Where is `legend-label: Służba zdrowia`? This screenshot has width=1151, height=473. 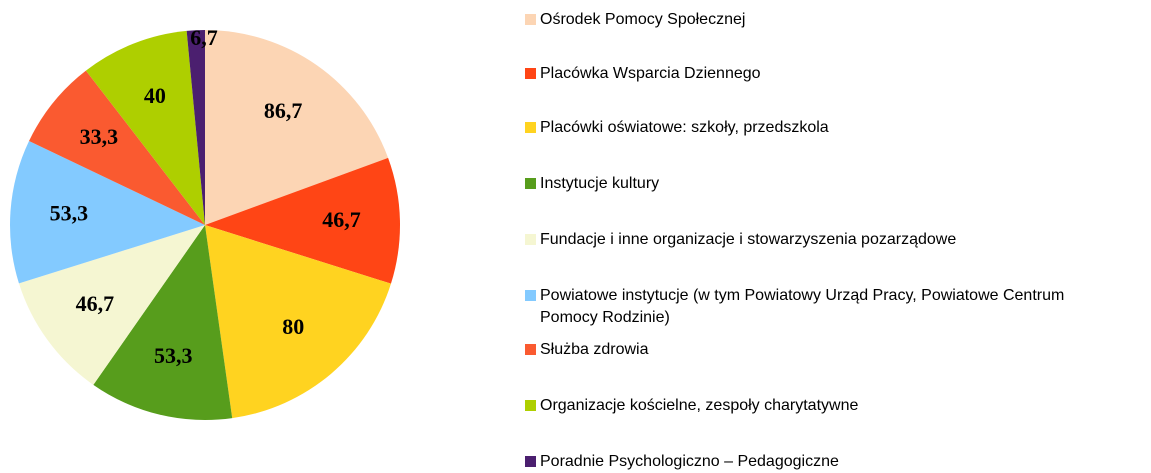
legend-label: Służba zdrowia is located at coordinates (594, 349).